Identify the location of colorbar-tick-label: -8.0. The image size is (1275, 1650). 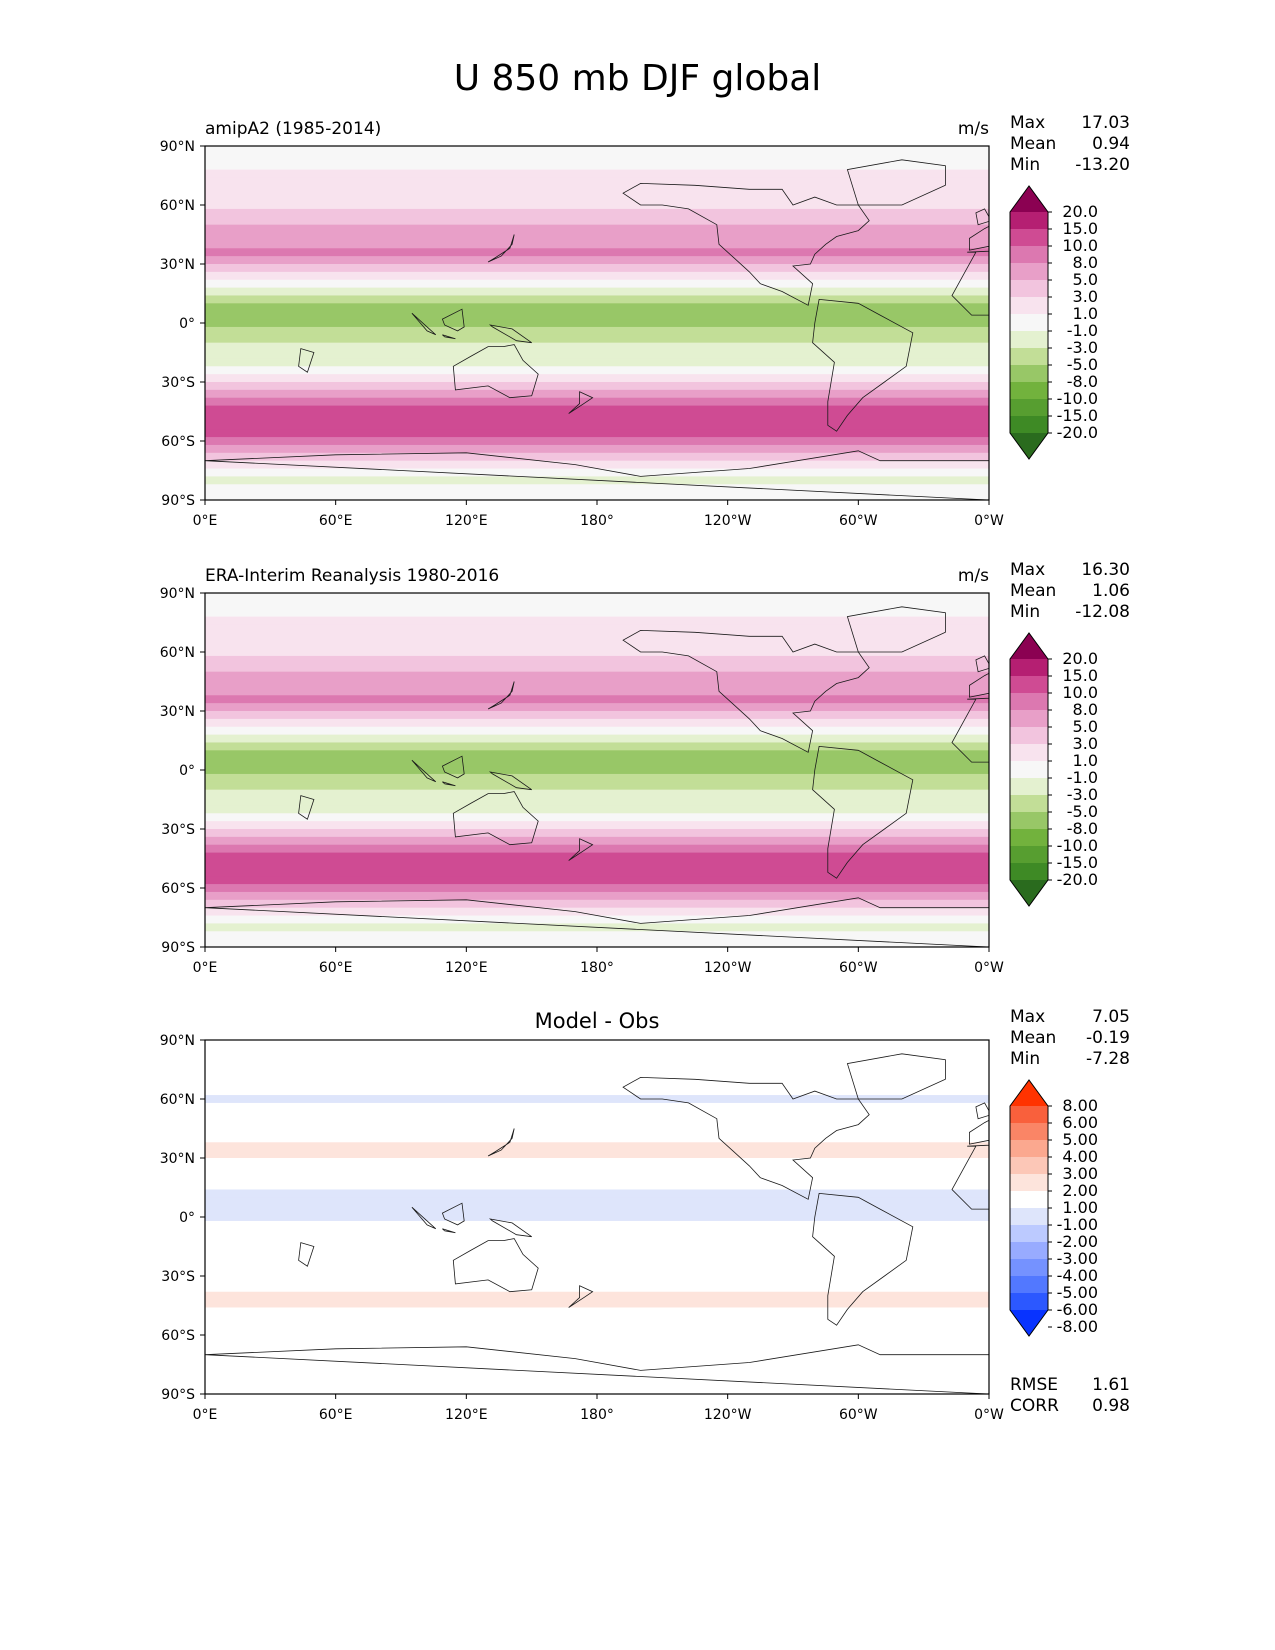
(1082, 828).